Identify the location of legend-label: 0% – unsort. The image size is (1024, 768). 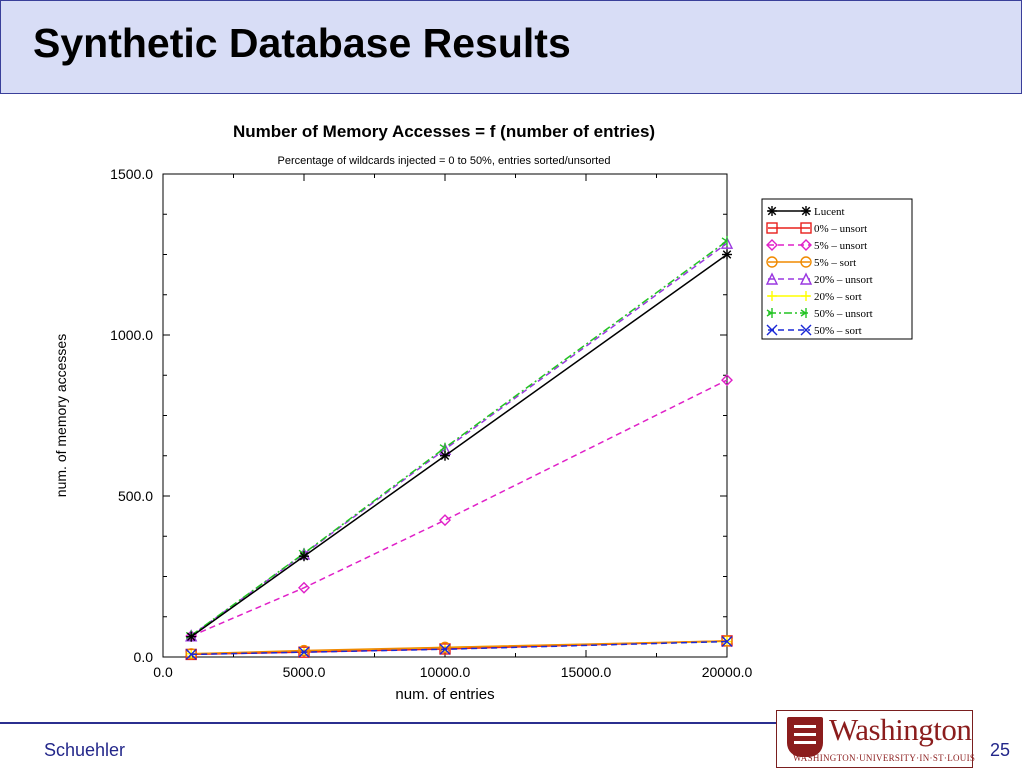
(840, 229).